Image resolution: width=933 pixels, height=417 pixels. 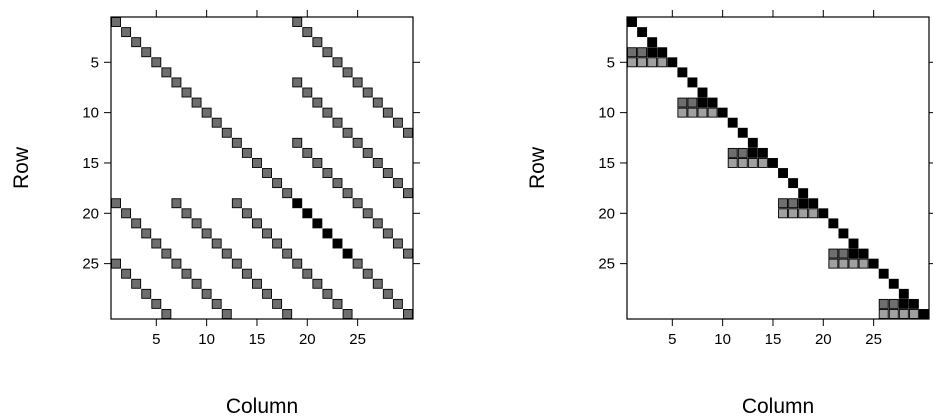 I want to click on y-tick-label: 25, so click(x=90, y=264).